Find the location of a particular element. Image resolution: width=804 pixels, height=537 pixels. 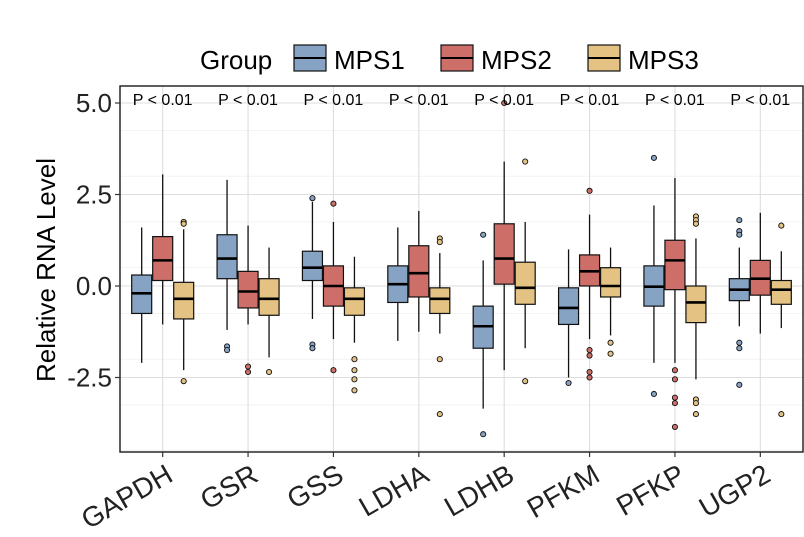

y-axis: 5.0 2.5 0.0 -2.5 is located at coordinates (93, 240).